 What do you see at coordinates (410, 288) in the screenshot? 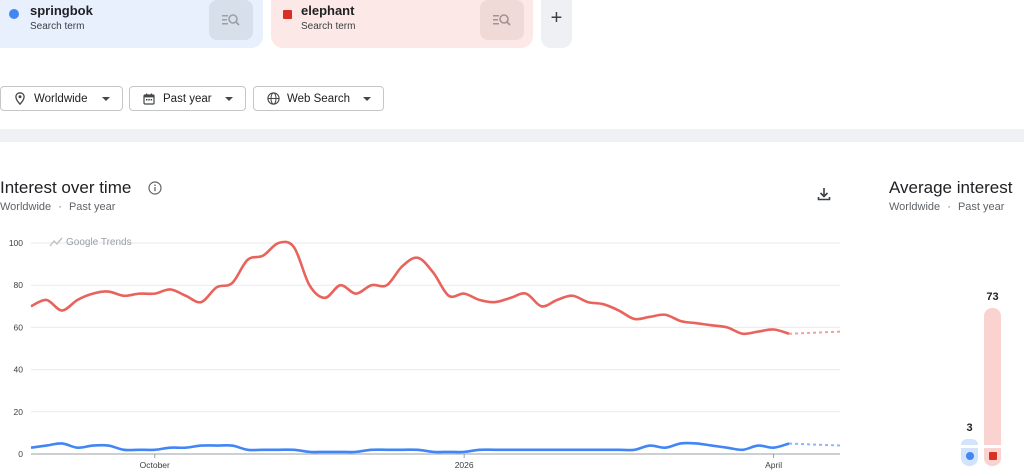
I see `series-line-elephant` at bounding box center [410, 288].